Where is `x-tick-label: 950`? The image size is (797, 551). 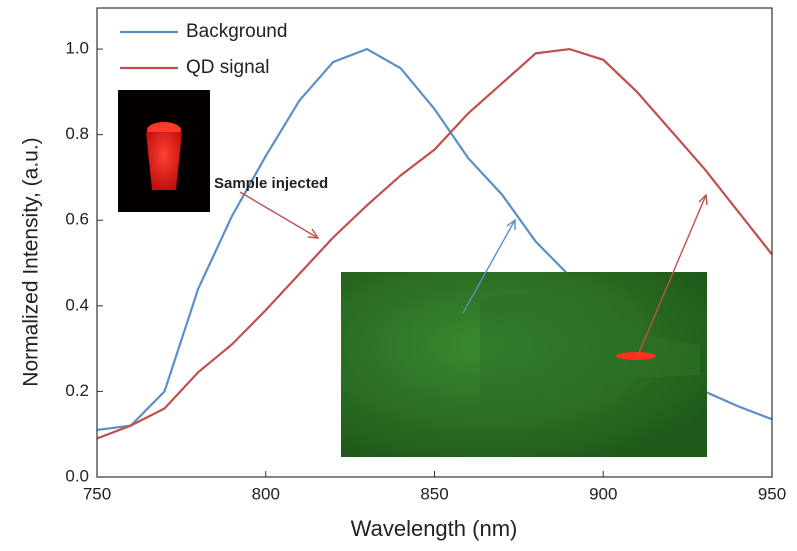 x-tick-label: 950 is located at coordinates (772, 493).